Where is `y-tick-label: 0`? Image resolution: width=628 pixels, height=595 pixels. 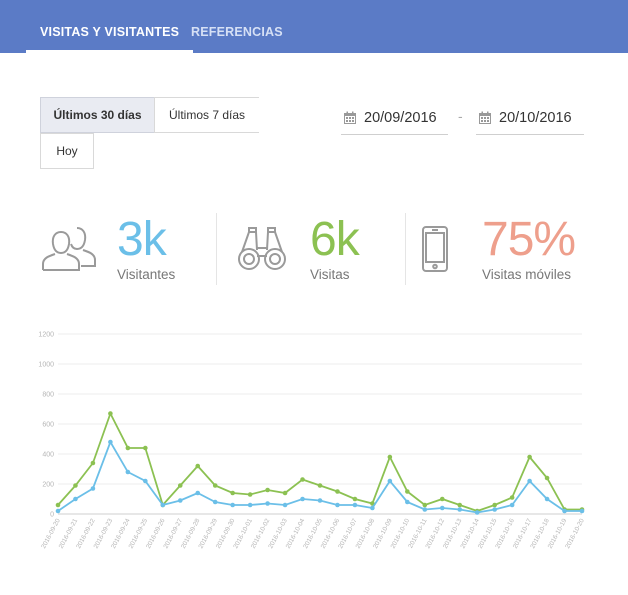 y-tick-label: 0 is located at coordinates (52, 515).